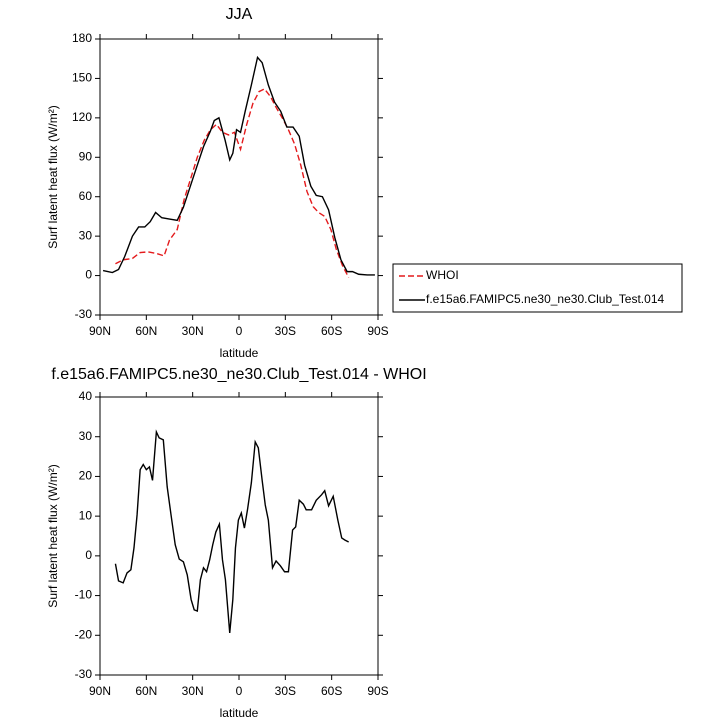 The height and width of the screenshot is (727, 727). What do you see at coordinates (537, 288) in the screenshot?
I see `legend-box` at bounding box center [537, 288].